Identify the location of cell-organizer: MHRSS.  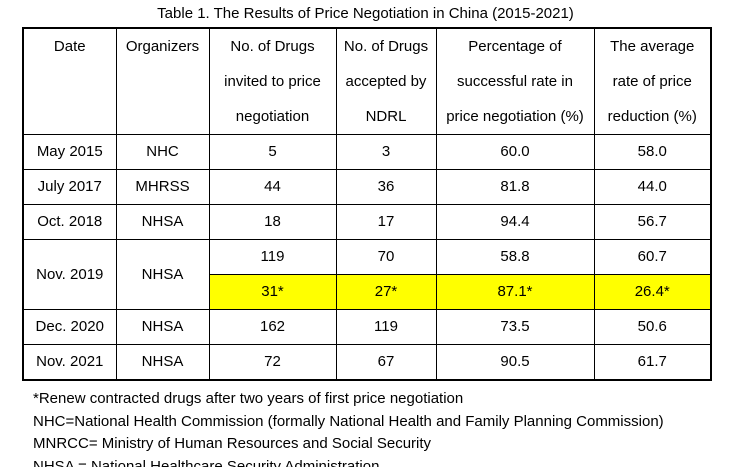
(162, 187).